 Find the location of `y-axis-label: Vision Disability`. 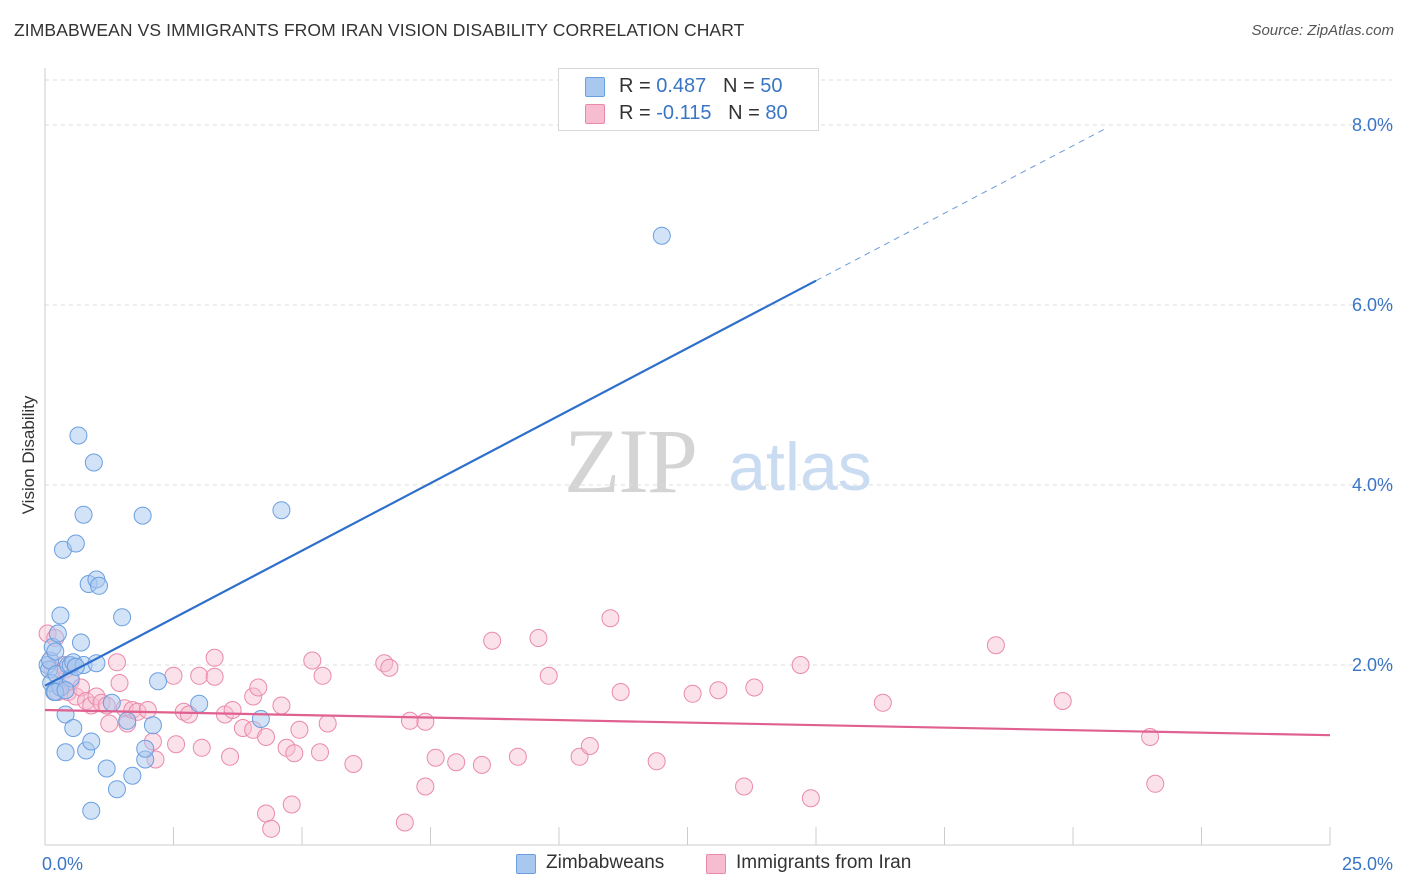

y-axis-label: Vision Disability is located at coordinates (28, 454).